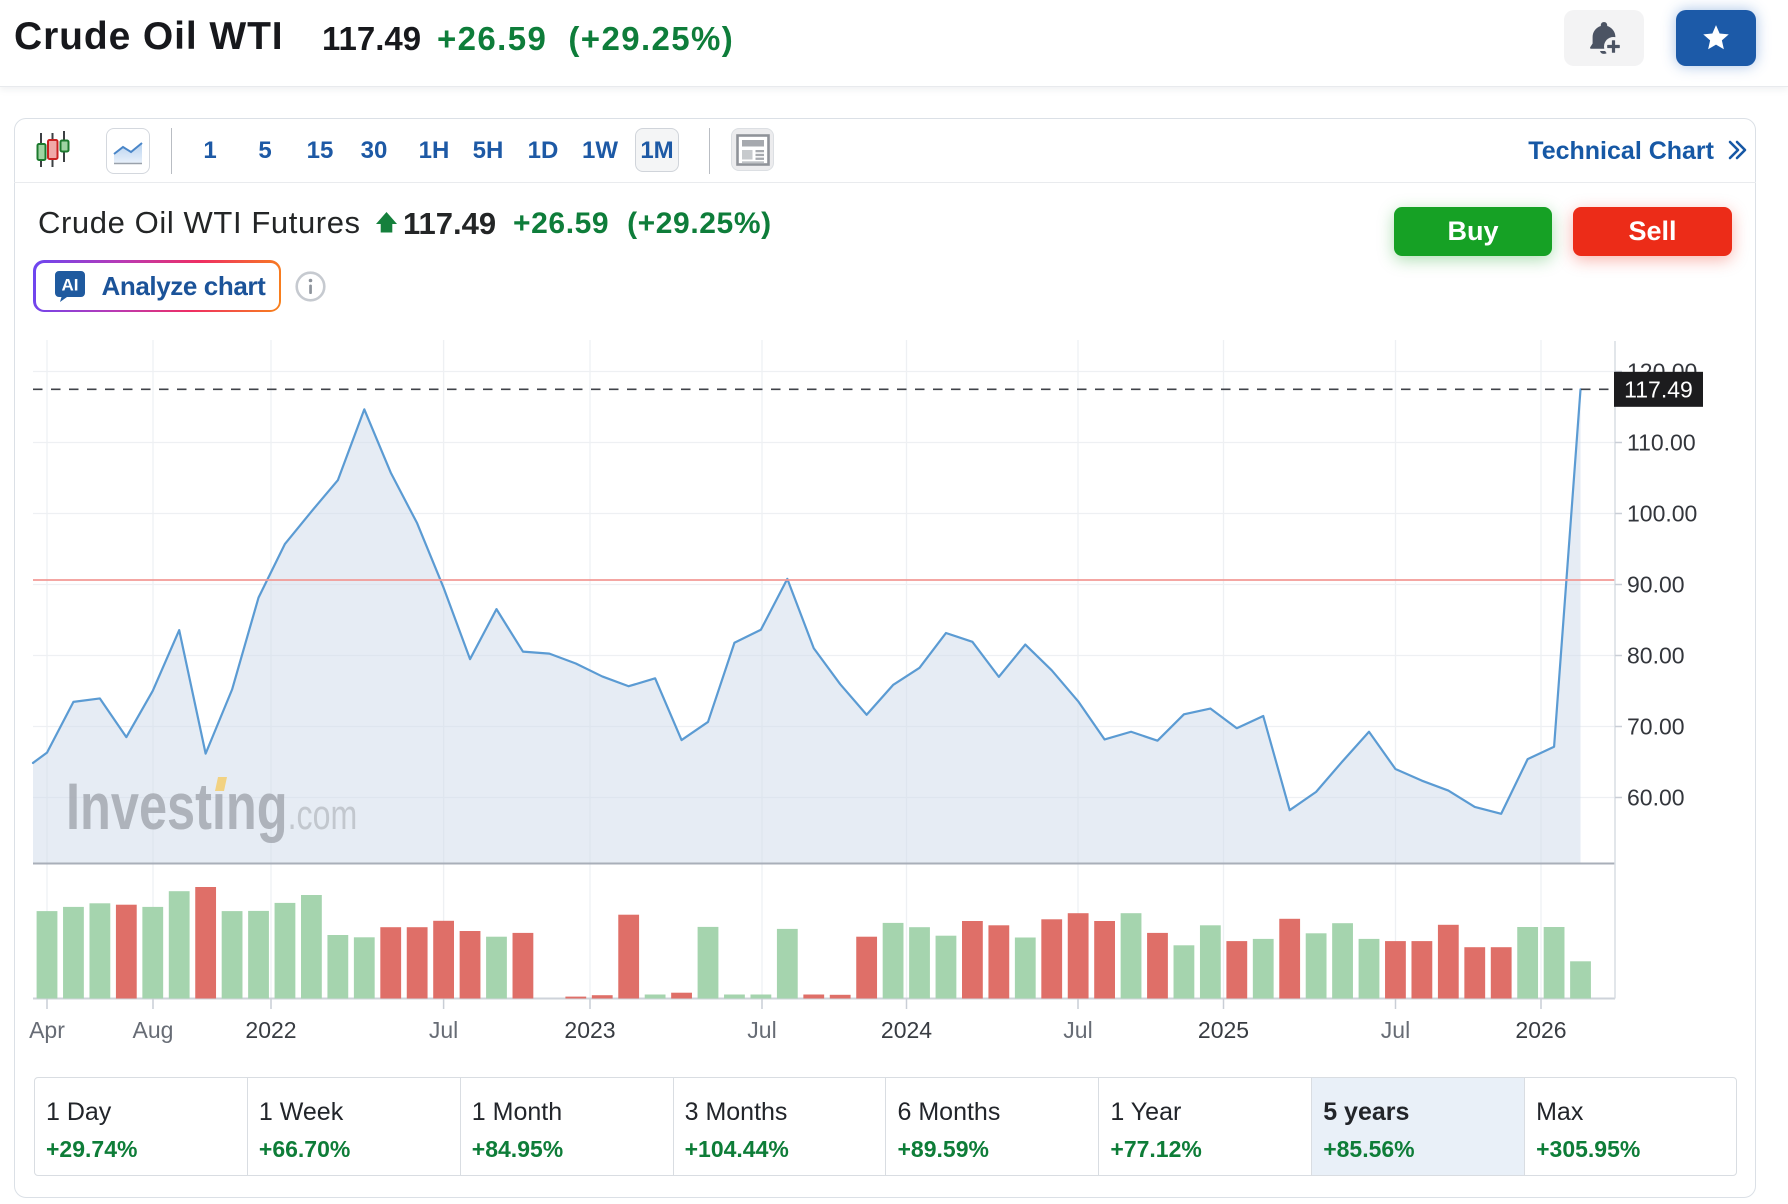 This screenshot has width=1788, height=1204. I want to click on svg-text: Apr, so click(47, 1030).